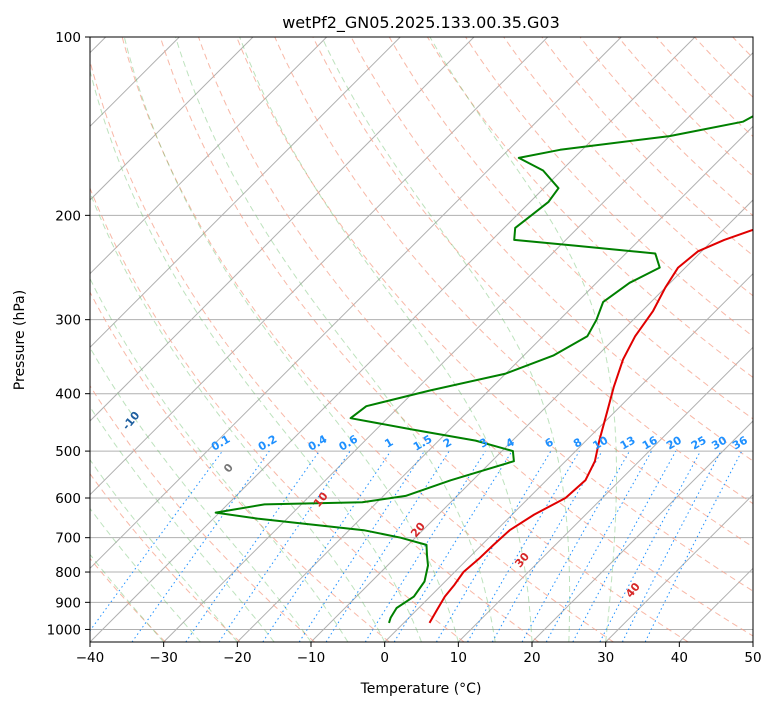 The width and height of the screenshot is (775, 708). What do you see at coordinates (68, 573) in the screenshot?
I see `y-axis-tick-label: 800` at bounding box center [68, 573].